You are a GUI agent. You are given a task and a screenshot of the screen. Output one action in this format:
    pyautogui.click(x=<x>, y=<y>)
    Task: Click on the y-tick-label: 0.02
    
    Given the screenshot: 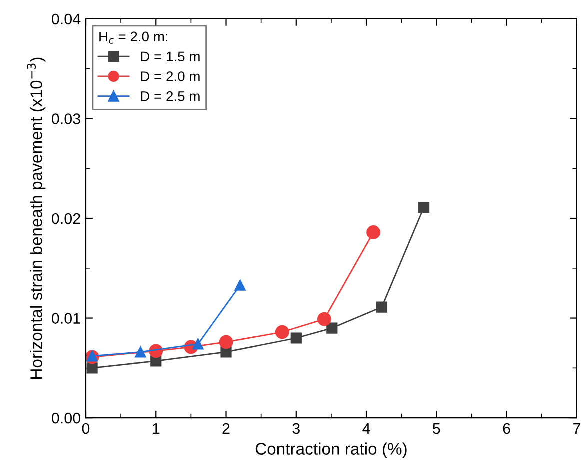 What is the action you would take?
    pyautogui.click(x=66, y=218)
    